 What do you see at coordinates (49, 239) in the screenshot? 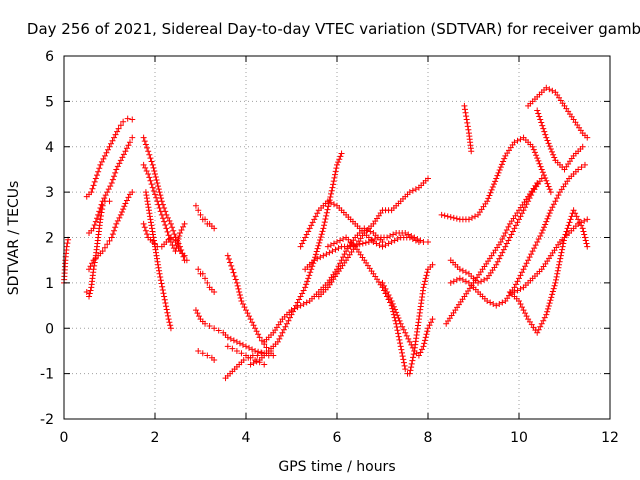
I see `y-tick-label: 2` at bounding box center [49, 239].